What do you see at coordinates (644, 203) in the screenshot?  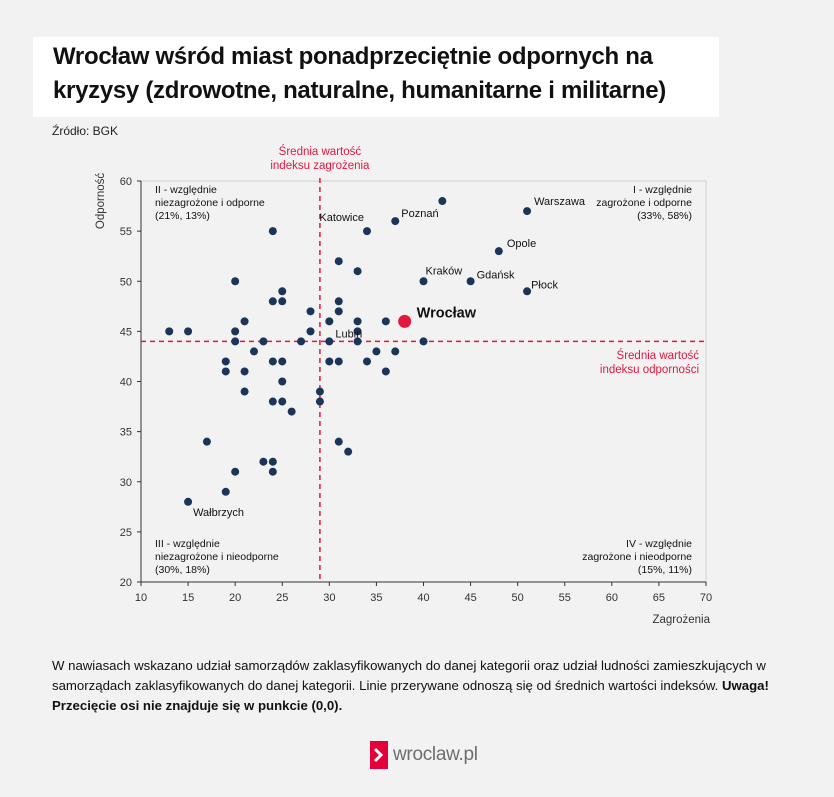 I see `quadrant-I-label: zagrożone i odporne` at bounding box center [644, 203].